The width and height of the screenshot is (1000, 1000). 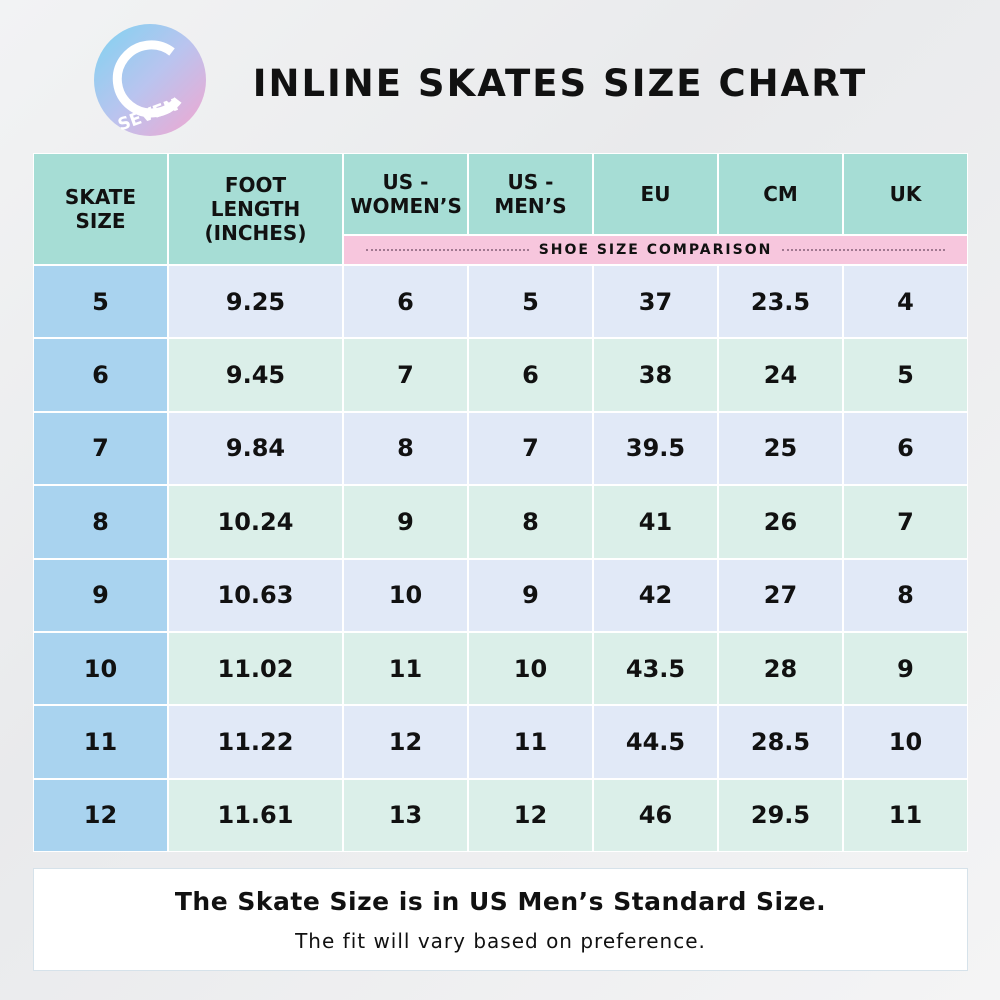 I want to click on table-cell: 27, so click(x=780, y=595).